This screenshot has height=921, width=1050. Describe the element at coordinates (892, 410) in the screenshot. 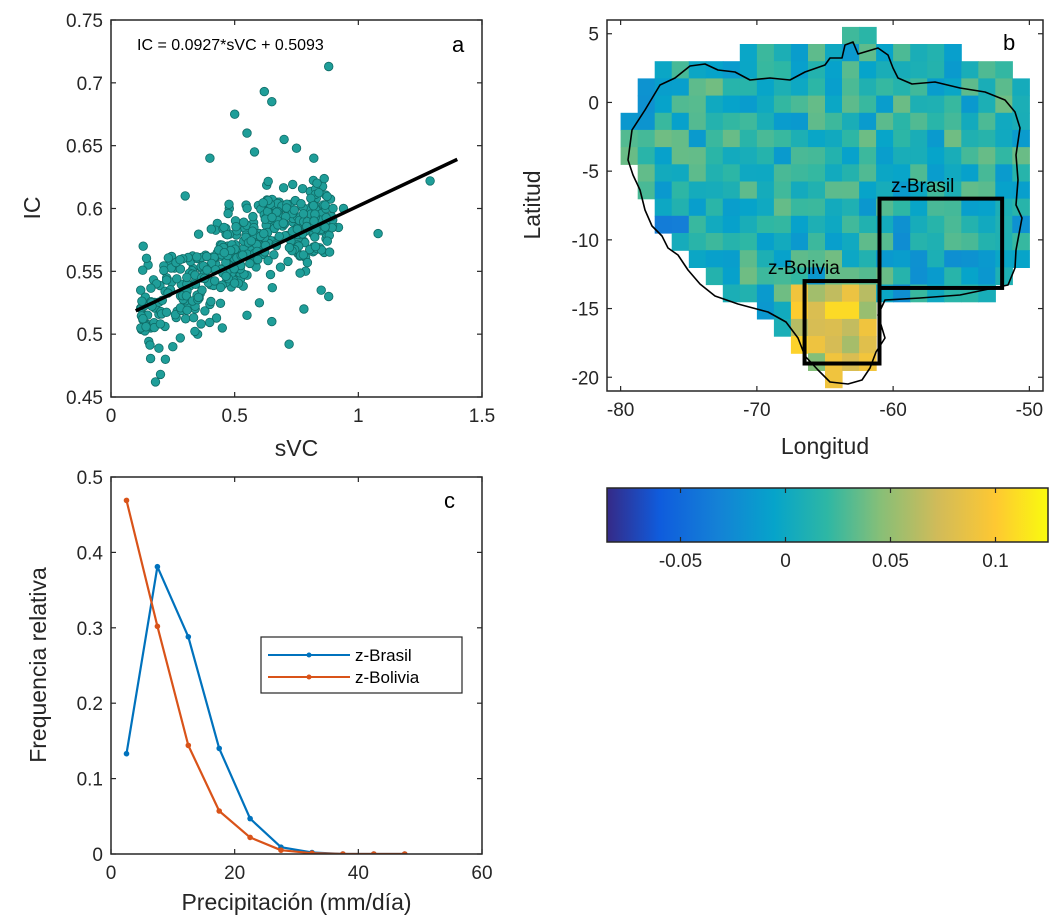

I see `x-tick-label: -60` at that location.